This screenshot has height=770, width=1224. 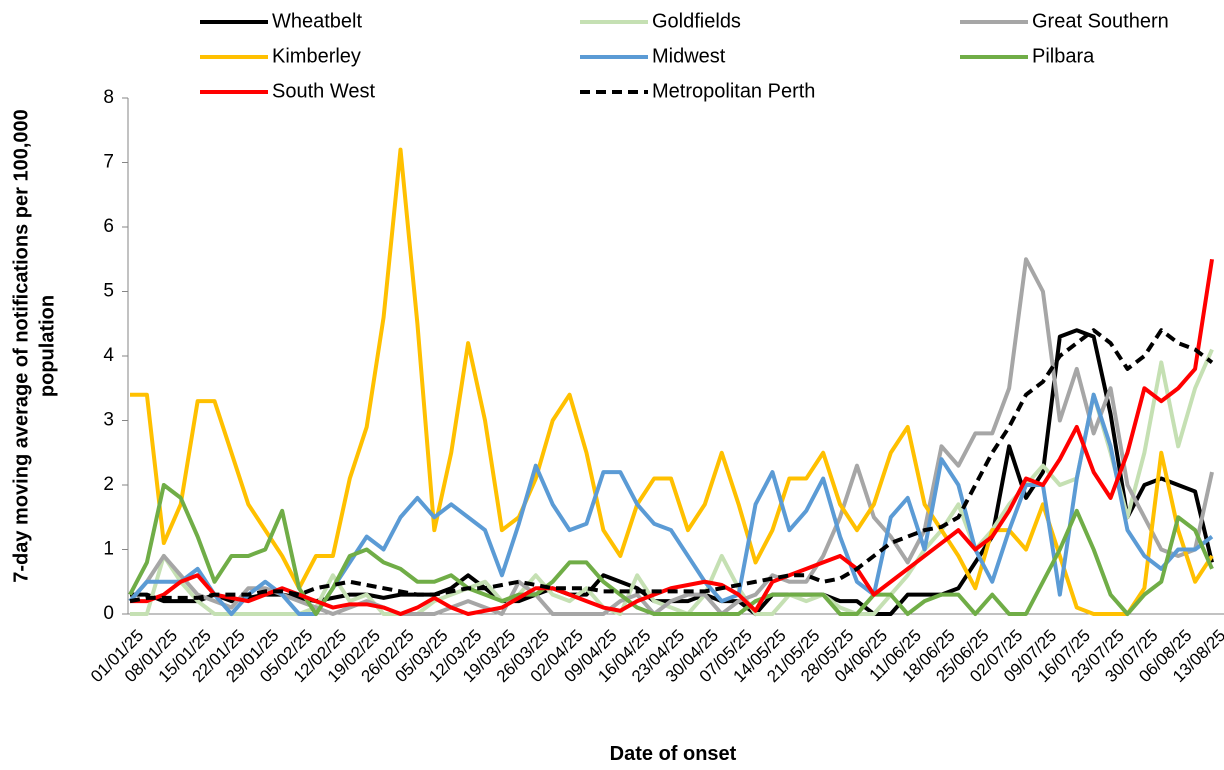 What do you see at coordinates (108, 226) in the screenshot?
I see `y-tick-label: 6` at bounding box center [108, 226].